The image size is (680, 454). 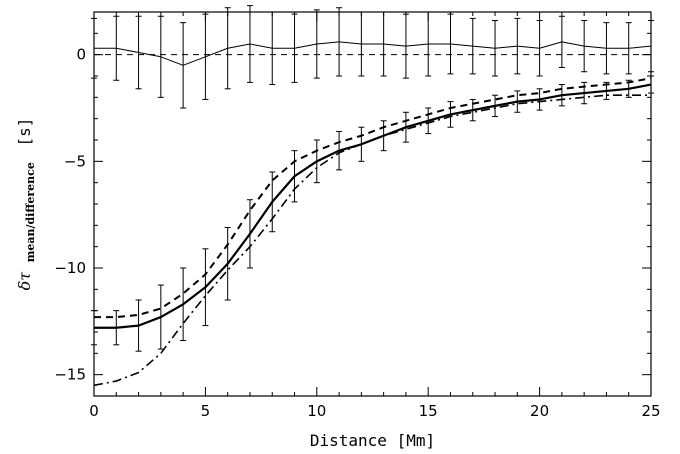 What do you see at coordinates (206, 411) in the screenshot?
I see `x-tick-label: 5` at bounding box center [206, 411].